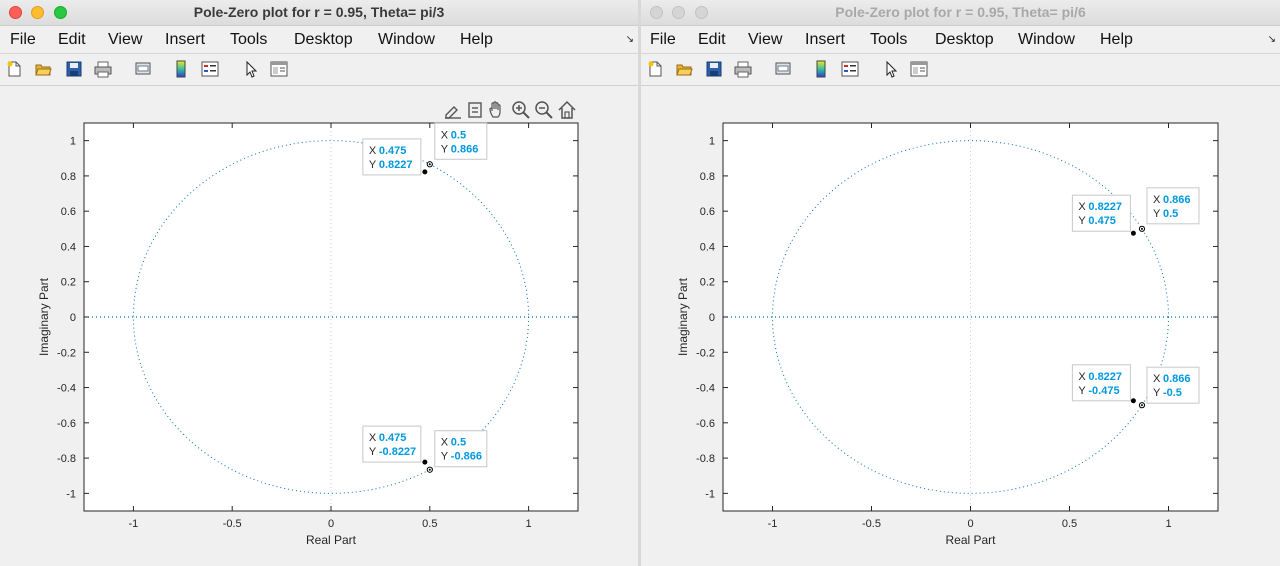 The height and width of the screenshot is (566, 1280). I want to click on datatip: X 0.5Y -0.866, so click(461, 449).